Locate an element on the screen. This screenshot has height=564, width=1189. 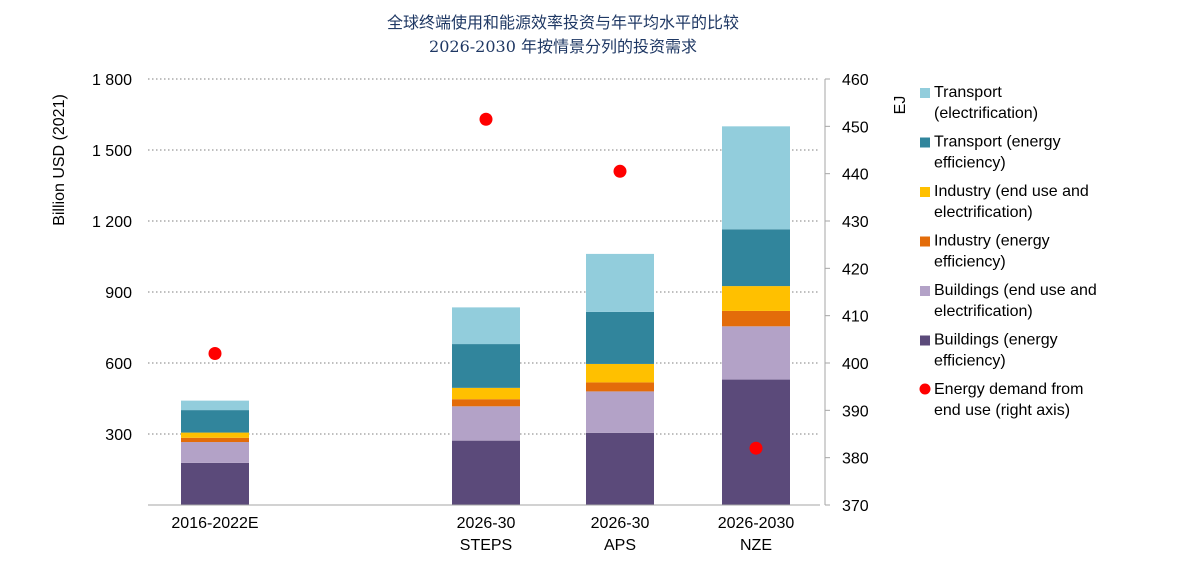
category-label: 2026-2030 is located at coordinates (756, 523).